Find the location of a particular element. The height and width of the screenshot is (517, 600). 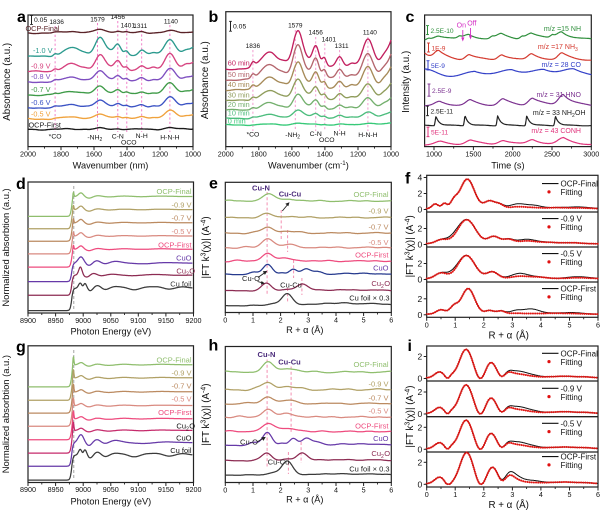

svg-text: 8950 is located at coordinates (56, 320).